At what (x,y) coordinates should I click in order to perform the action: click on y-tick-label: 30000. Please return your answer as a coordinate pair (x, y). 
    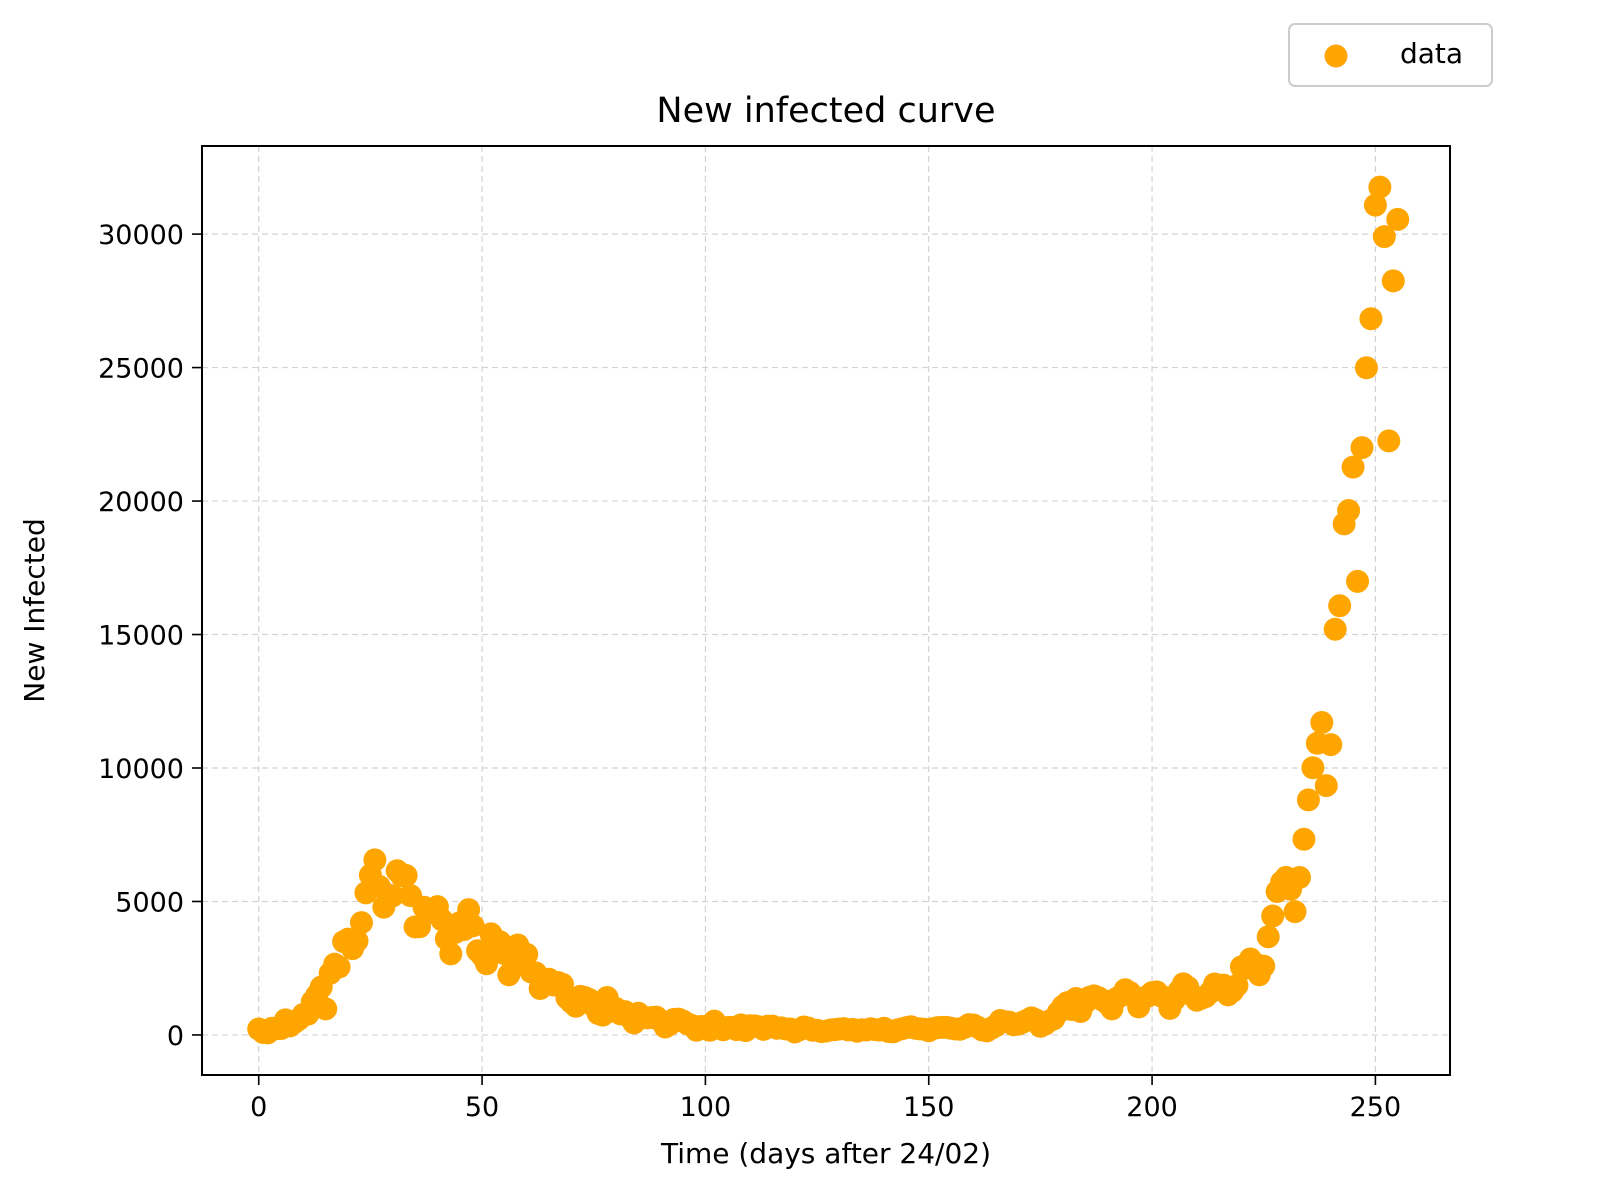
    Looking at the image, I should click on (141, 235).